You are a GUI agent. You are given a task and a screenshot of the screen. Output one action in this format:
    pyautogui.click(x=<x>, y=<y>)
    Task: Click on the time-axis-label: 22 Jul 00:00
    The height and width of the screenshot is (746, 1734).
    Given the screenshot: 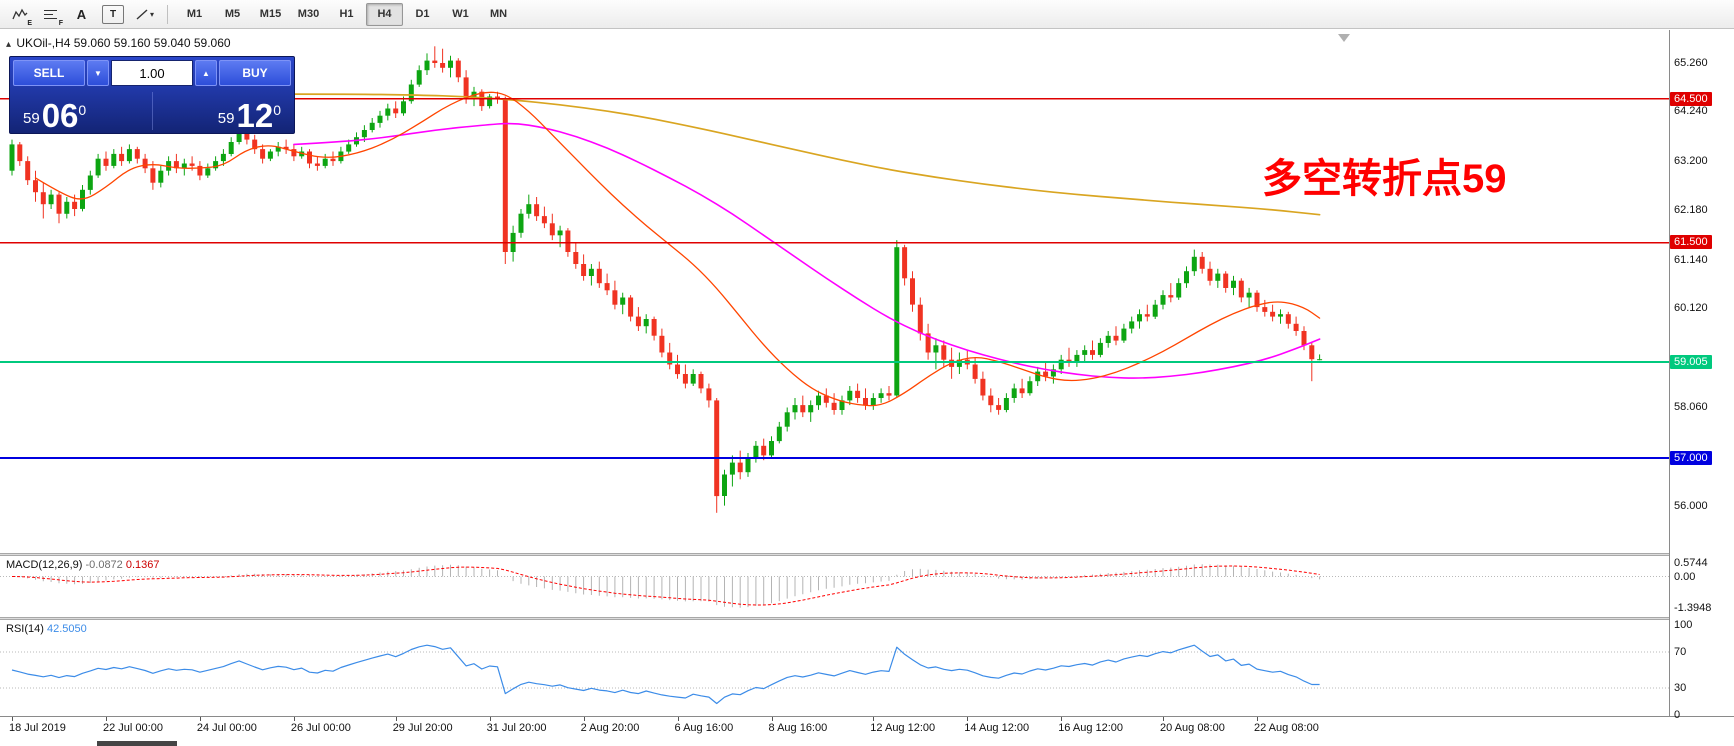 What is the action you would take?
    pyautogui.click(x=133, y=728)
    